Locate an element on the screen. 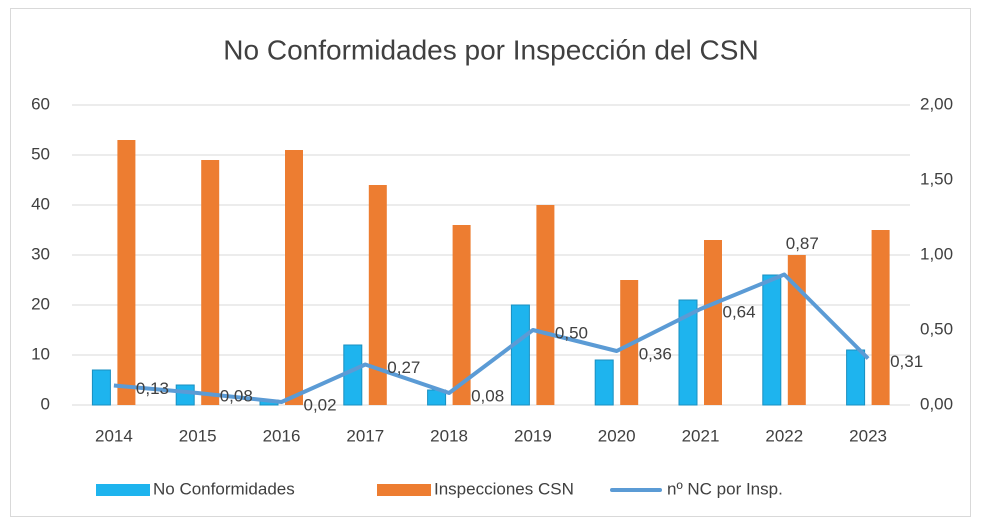 The image size is (981, 525). chart-title: No Conformidades por Inspección del CSN is located at coordinates (490, 49).